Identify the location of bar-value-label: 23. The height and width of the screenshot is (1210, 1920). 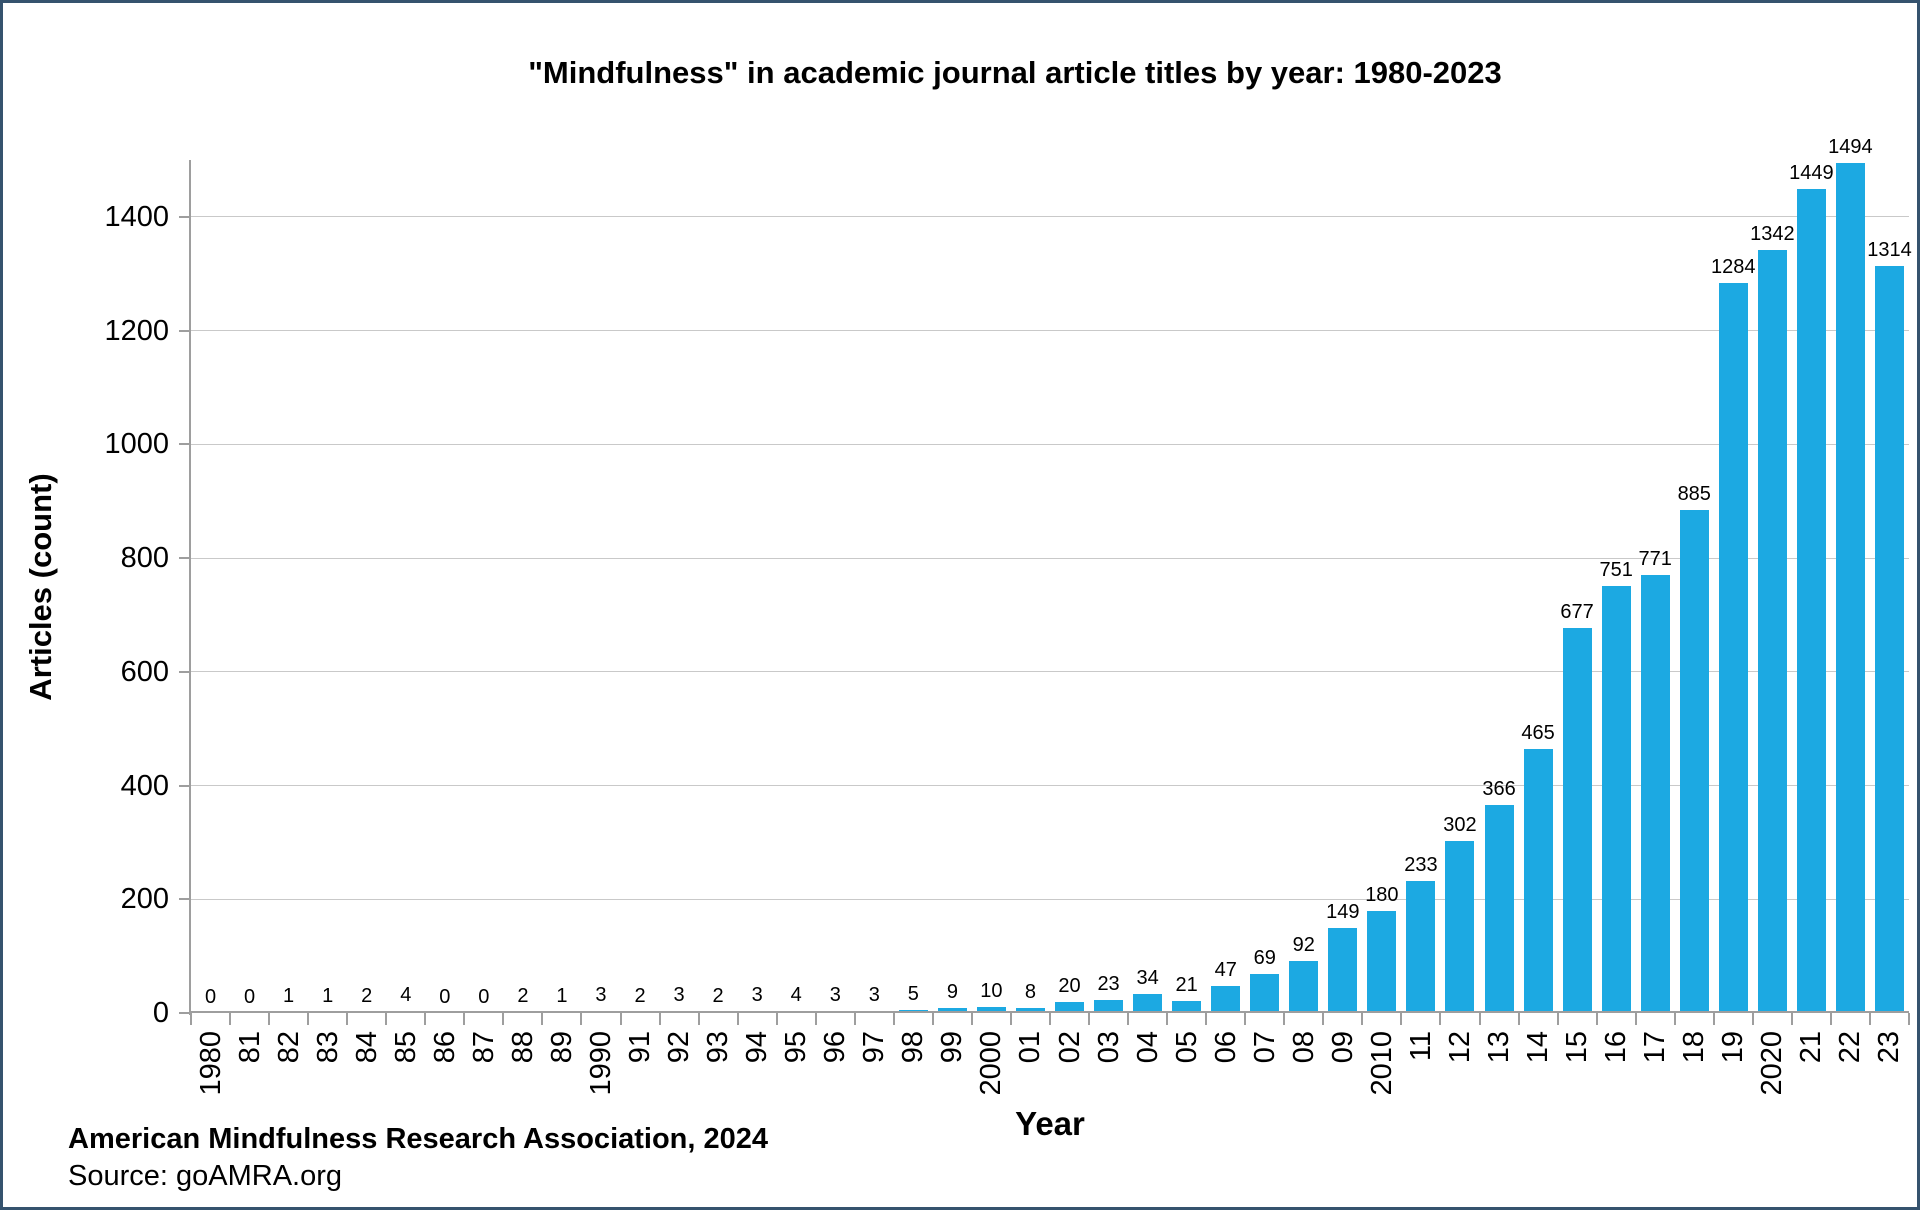
(1108, 983).